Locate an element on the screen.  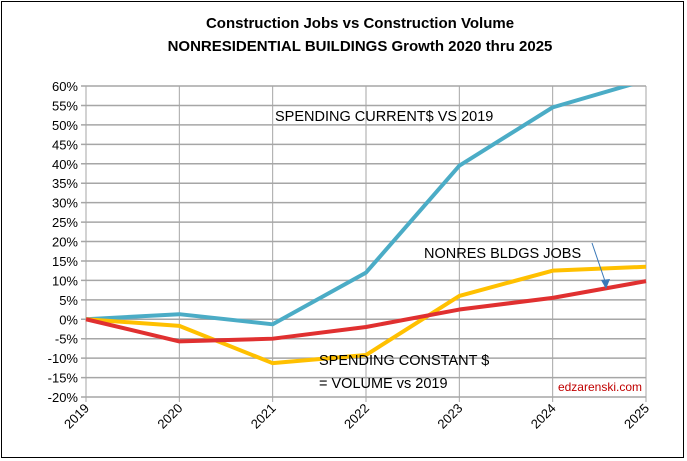
y-tick-label: 45% is located at coordinates (65, 144).